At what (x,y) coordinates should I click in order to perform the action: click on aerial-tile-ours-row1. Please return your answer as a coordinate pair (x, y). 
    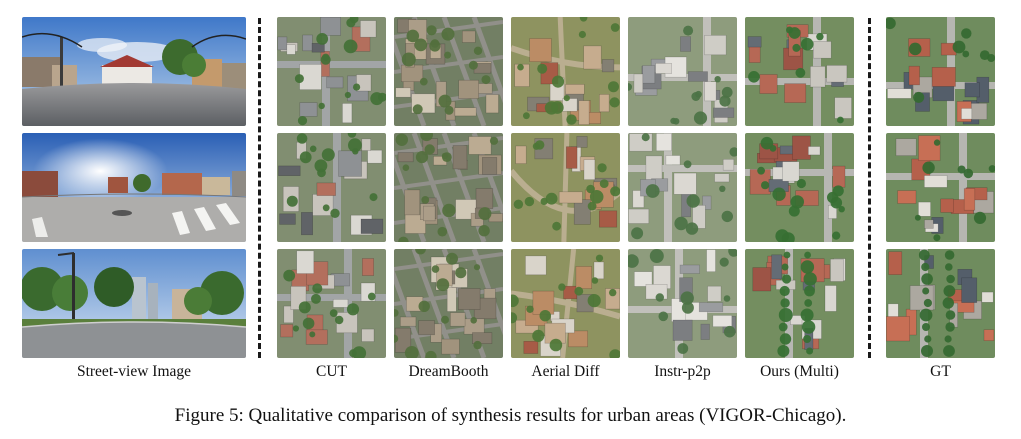
    Looking at the image, I should click on (799, 71).